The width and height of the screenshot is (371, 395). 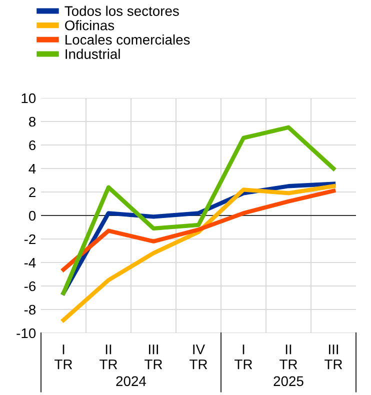 I want to click on x-tick-label: IV TR, so click(x=199, y=357).